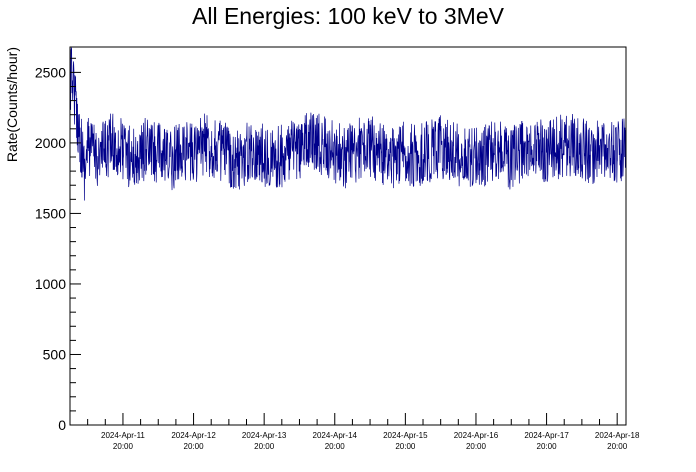 The width and height of the screenshot is (696, 472). What do you see at coordinates (58, 245) in the screenshot?
I see `y-axis: 0 500 1000 1500 2000 2500` at bounding box center [58, 245].